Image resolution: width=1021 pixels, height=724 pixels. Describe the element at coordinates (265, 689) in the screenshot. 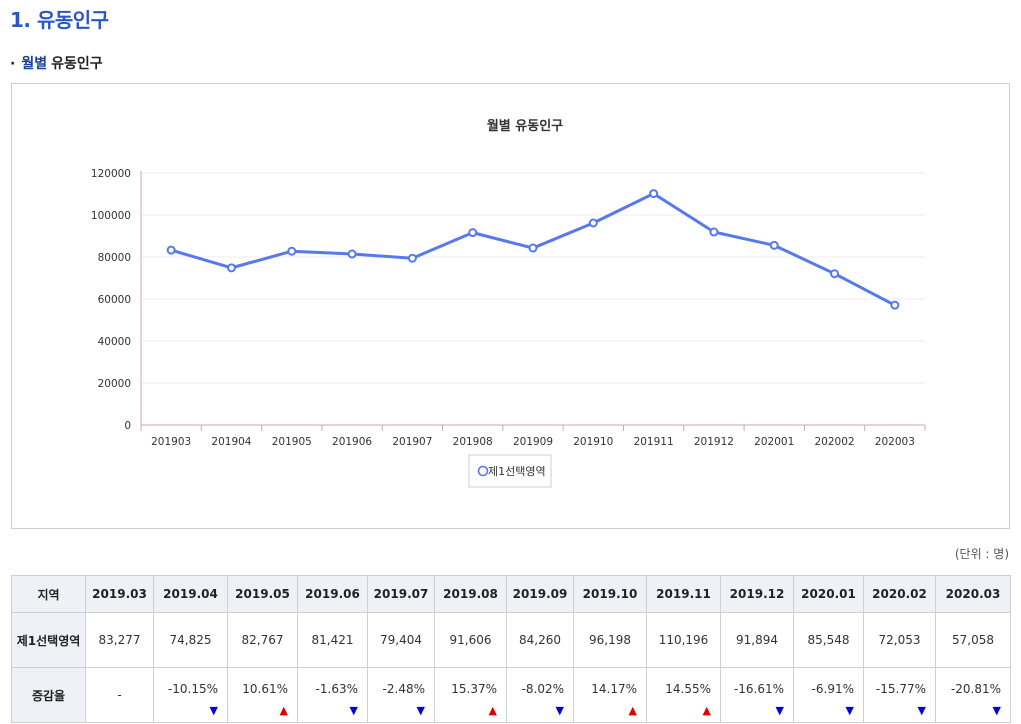

I see `change-rate-value: 10.61%` at that location.